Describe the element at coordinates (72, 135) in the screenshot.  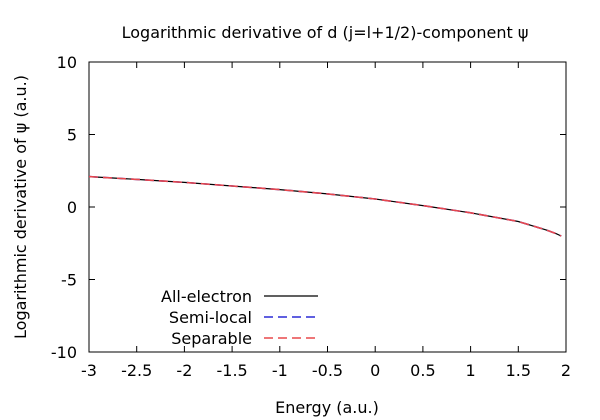
I see `y-tick-label: 5` at that location.